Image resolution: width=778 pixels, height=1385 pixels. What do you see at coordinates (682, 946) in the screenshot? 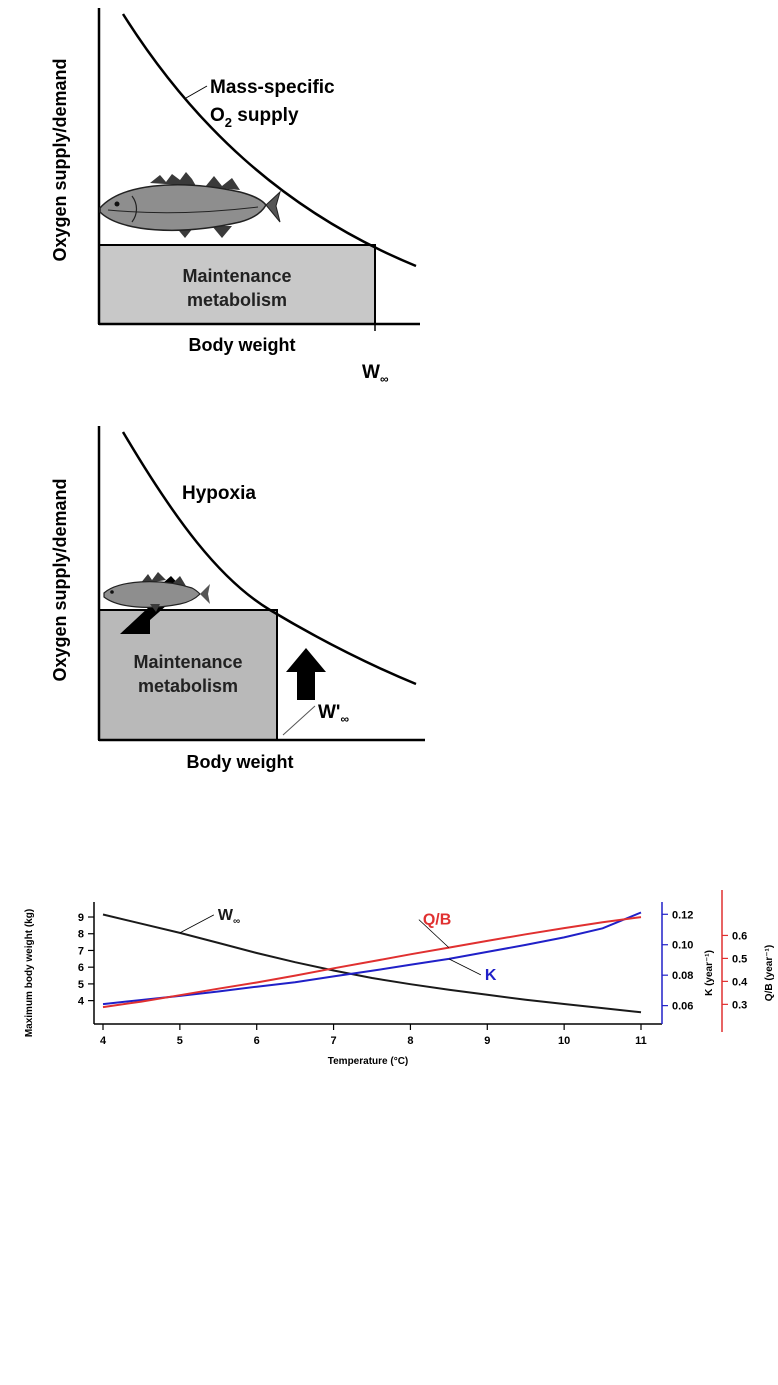
I see `y2-tick-label: 0.10` at bounding box center [682, 946].